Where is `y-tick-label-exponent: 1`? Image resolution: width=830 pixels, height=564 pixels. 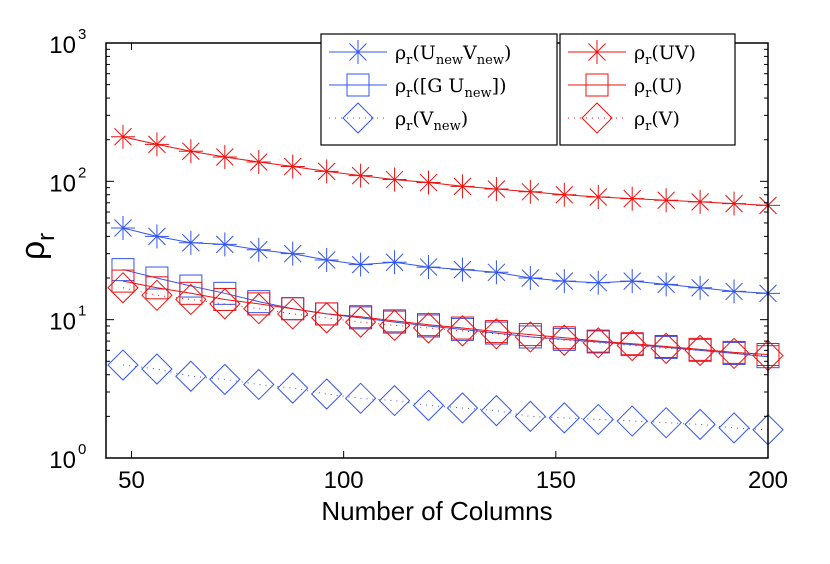
y-tick-label-exponent: 1 is located at coordinates (82, 311).